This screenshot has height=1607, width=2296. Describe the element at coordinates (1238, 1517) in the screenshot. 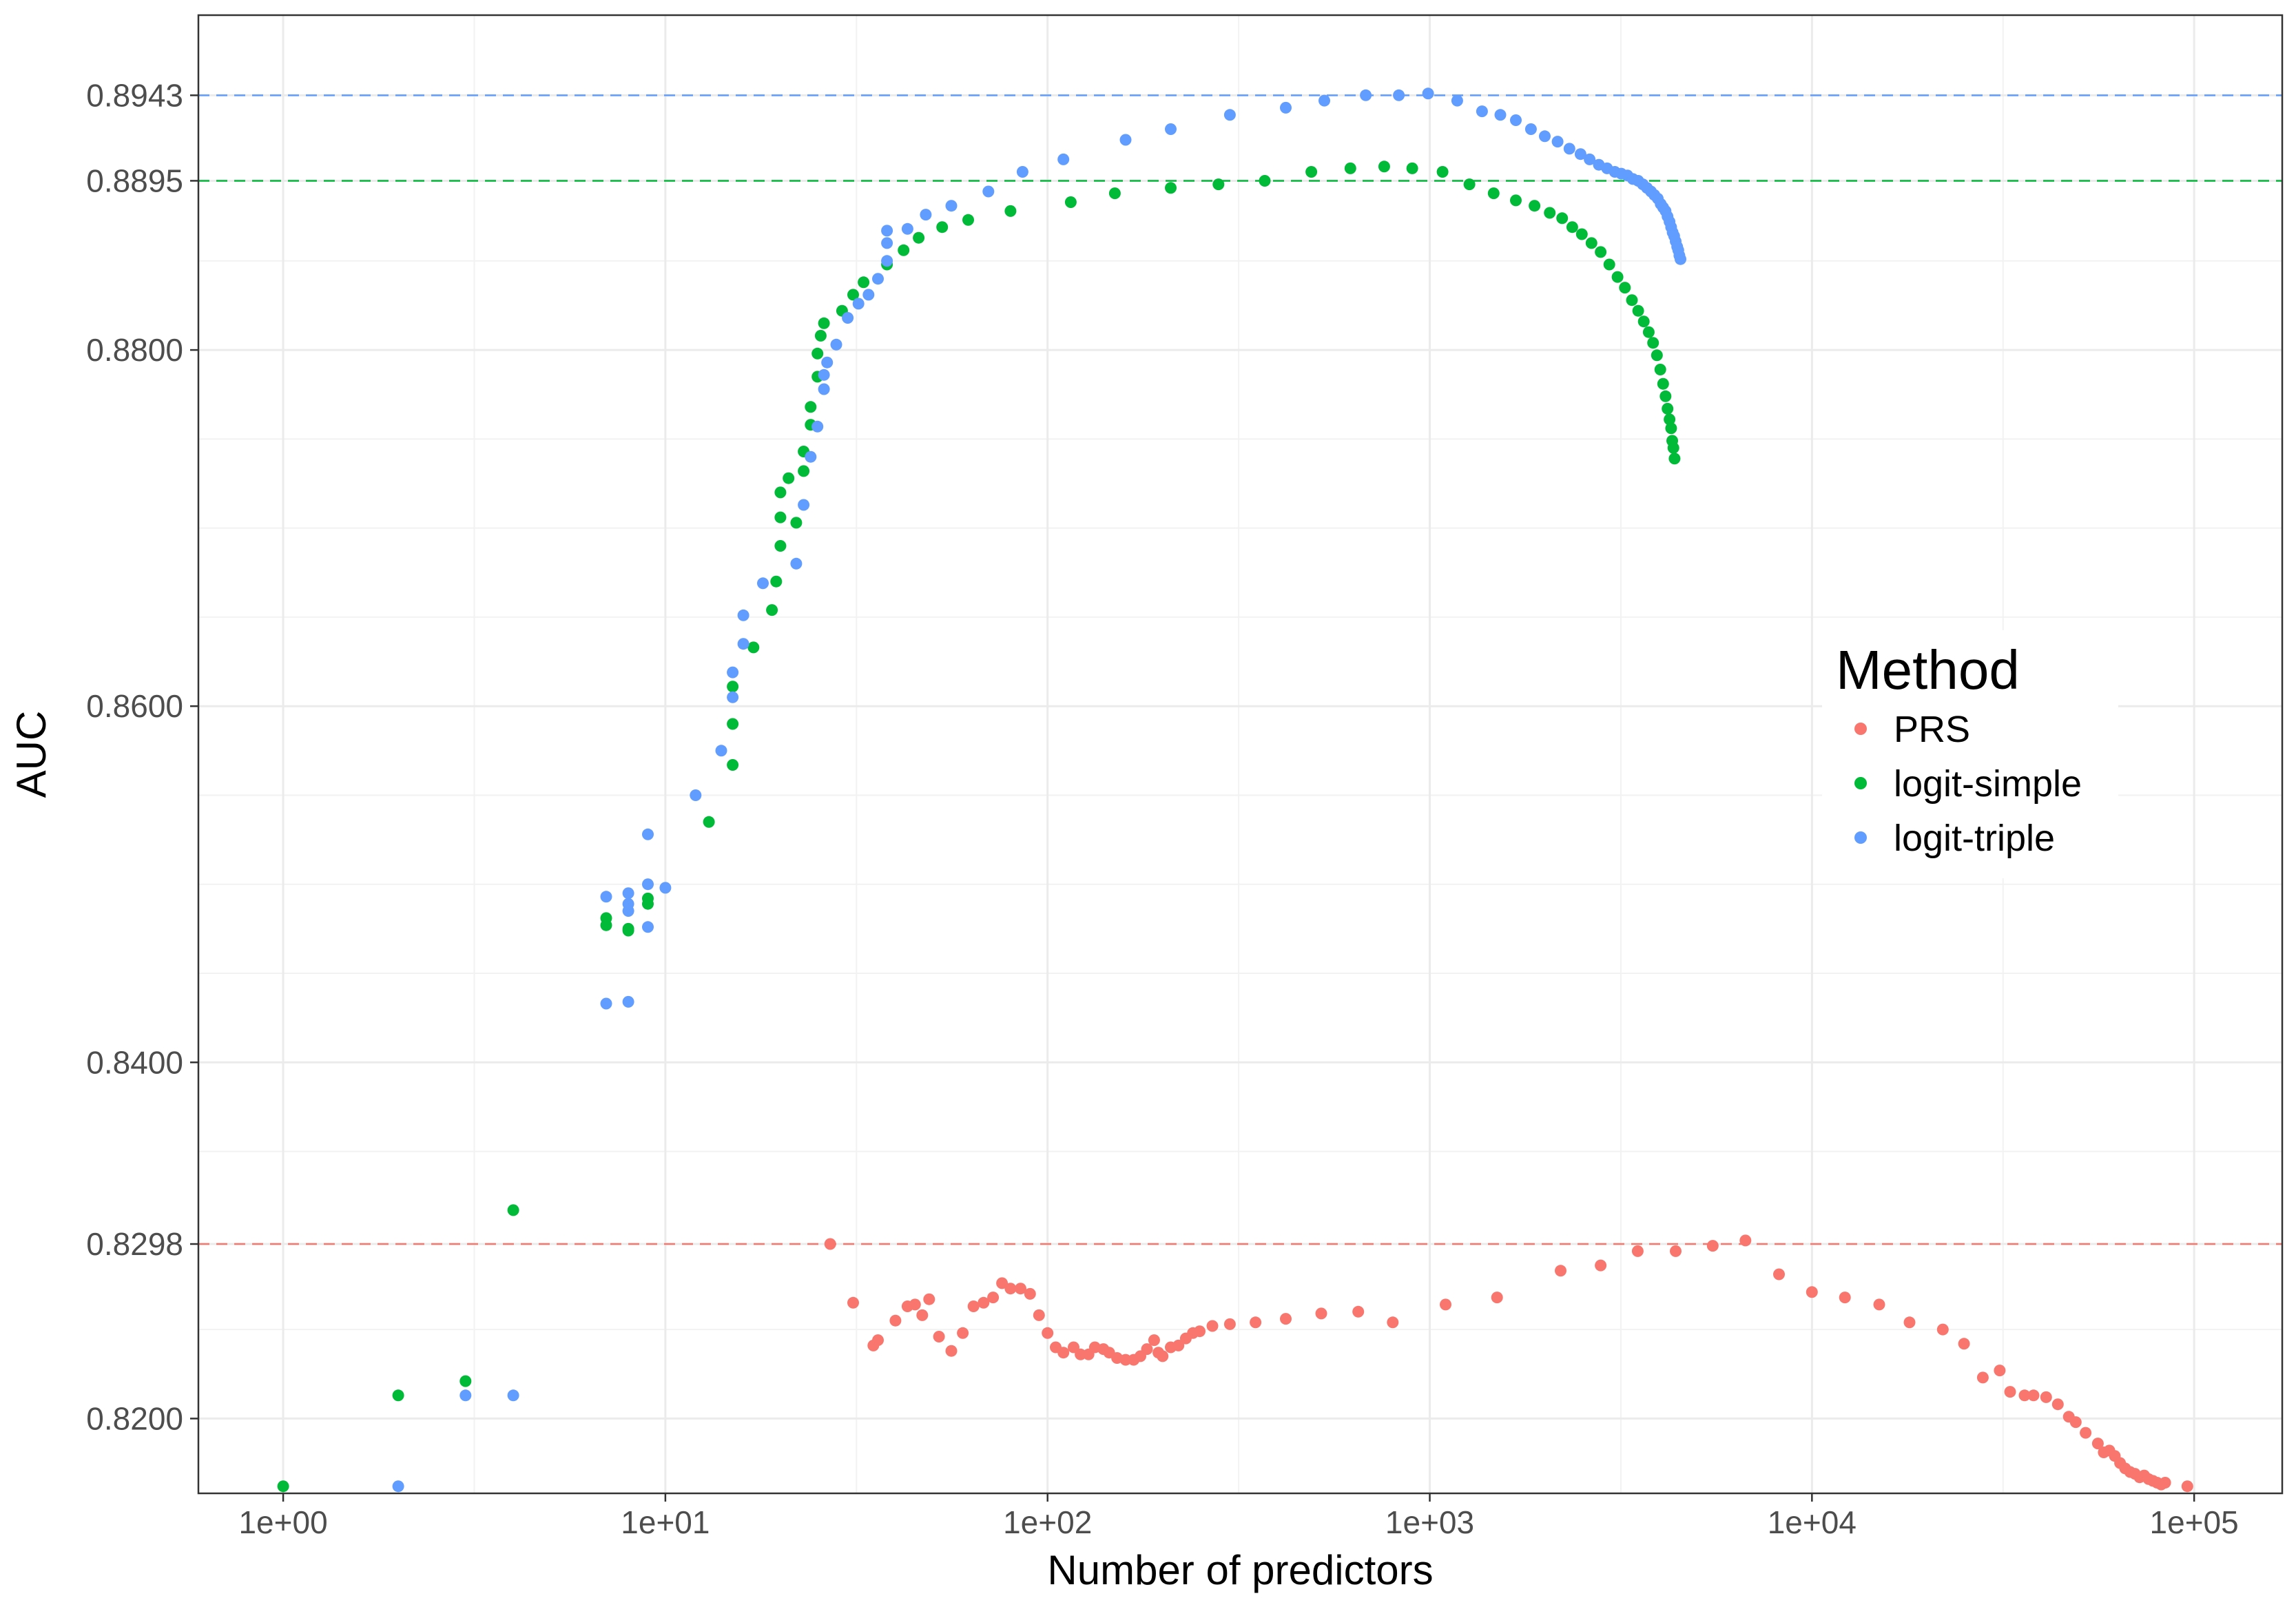

I see `x-axis: 1e+00 1e+01 1e+02 1e+03 1e+04 1e+05` at that location.